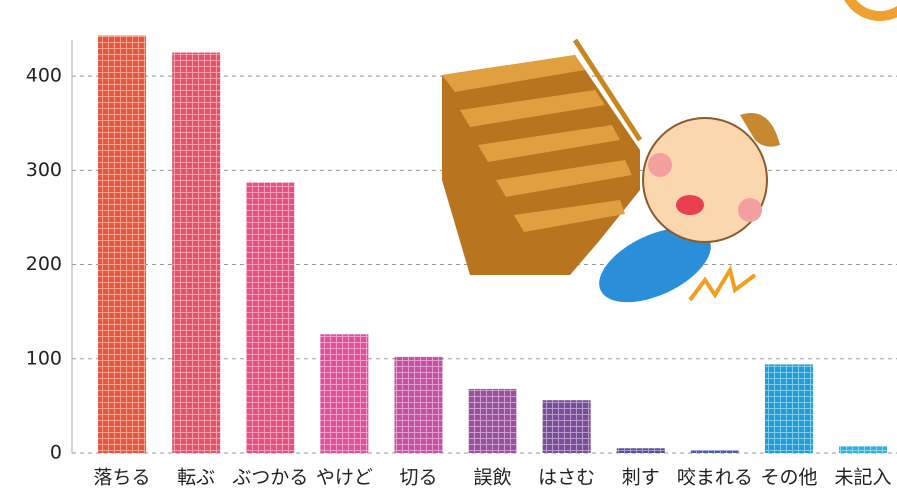  I want to click on x-tick-label: ぶつかる, so click(270, 478).